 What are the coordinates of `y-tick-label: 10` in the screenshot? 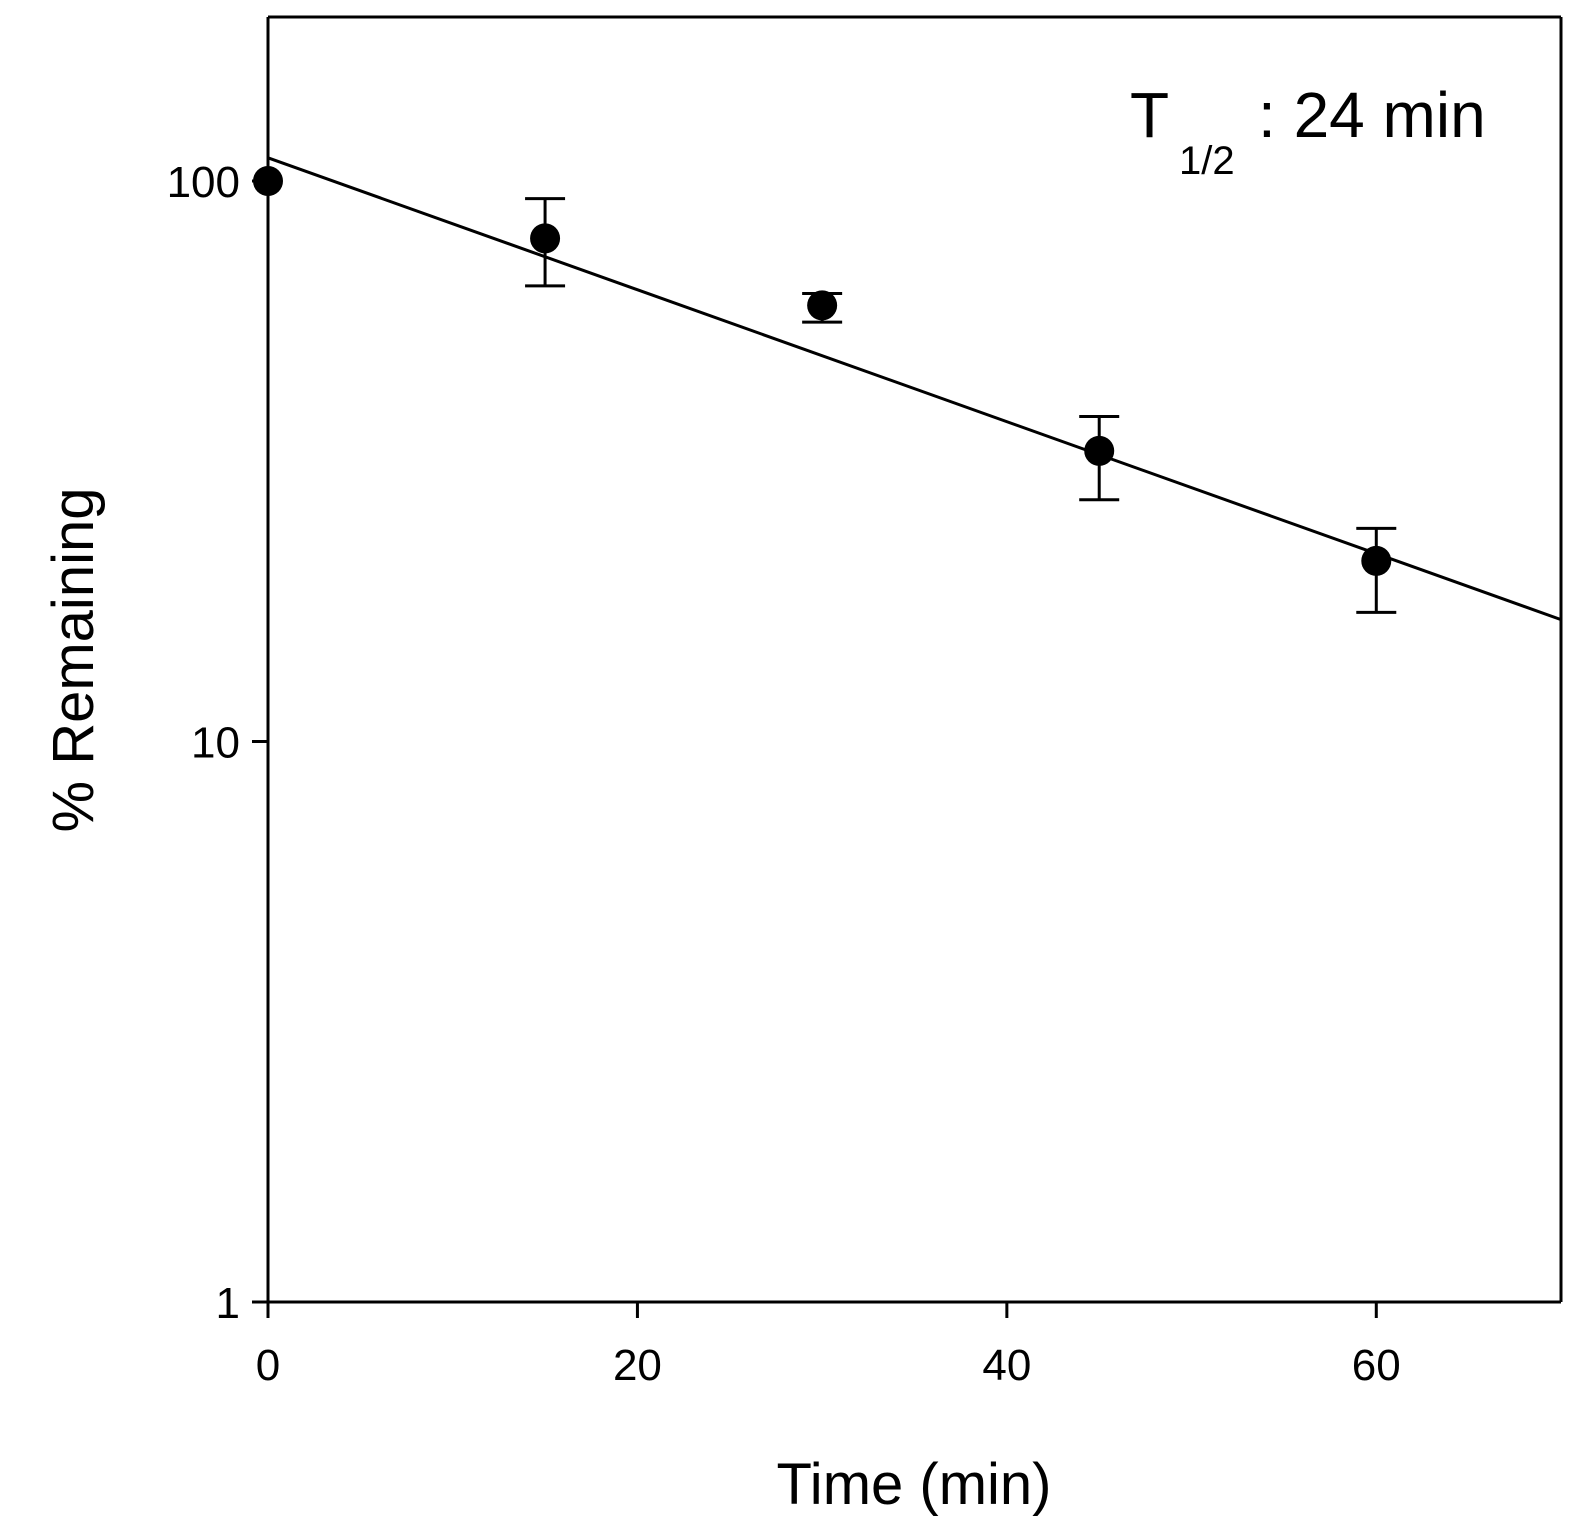 It's located at (215, 743).